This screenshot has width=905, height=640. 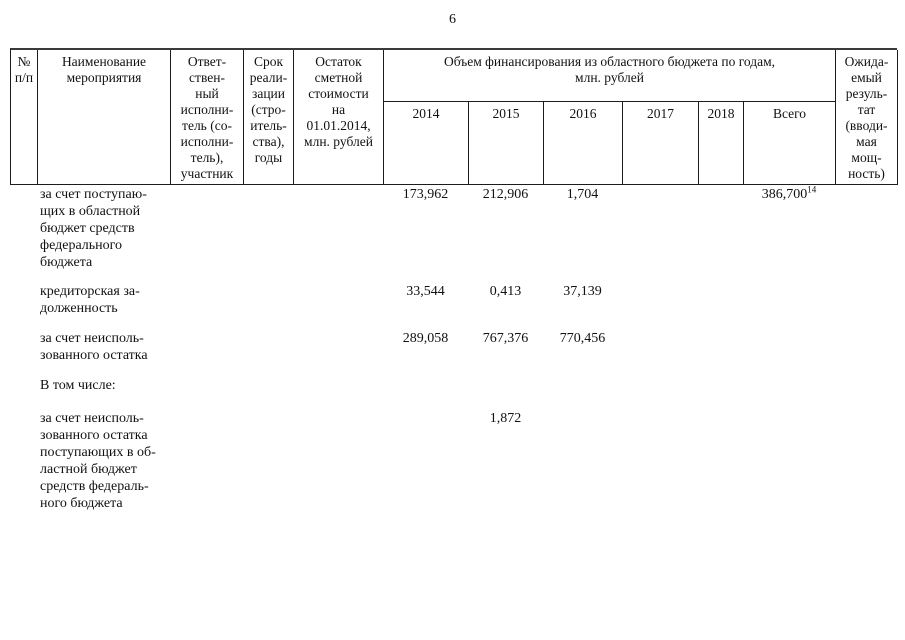 I want to click on cell-2014: 173,962, so click(x=425, y=194).